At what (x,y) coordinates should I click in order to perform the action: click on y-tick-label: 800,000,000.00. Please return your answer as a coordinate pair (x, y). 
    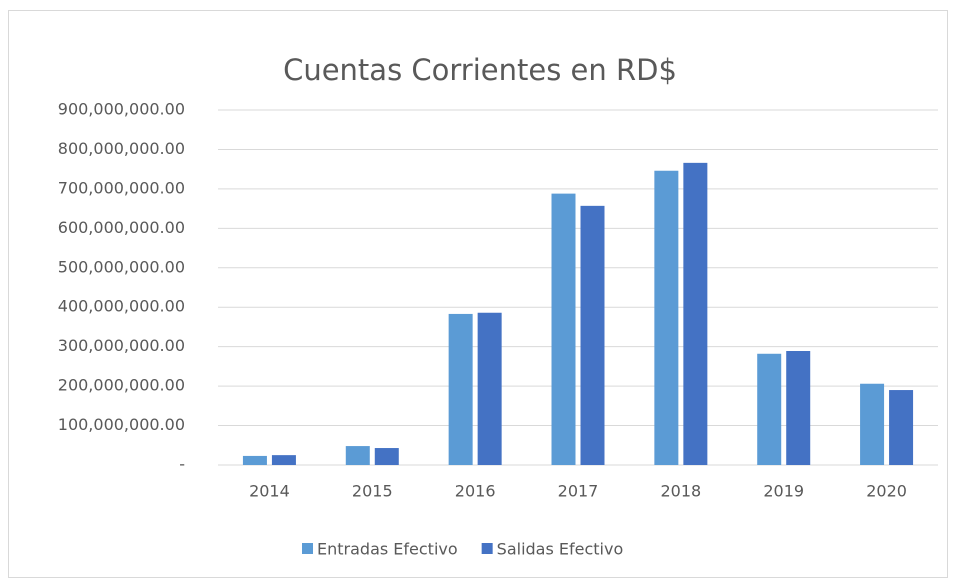
    Looking at the image, I should click on (121, 148).